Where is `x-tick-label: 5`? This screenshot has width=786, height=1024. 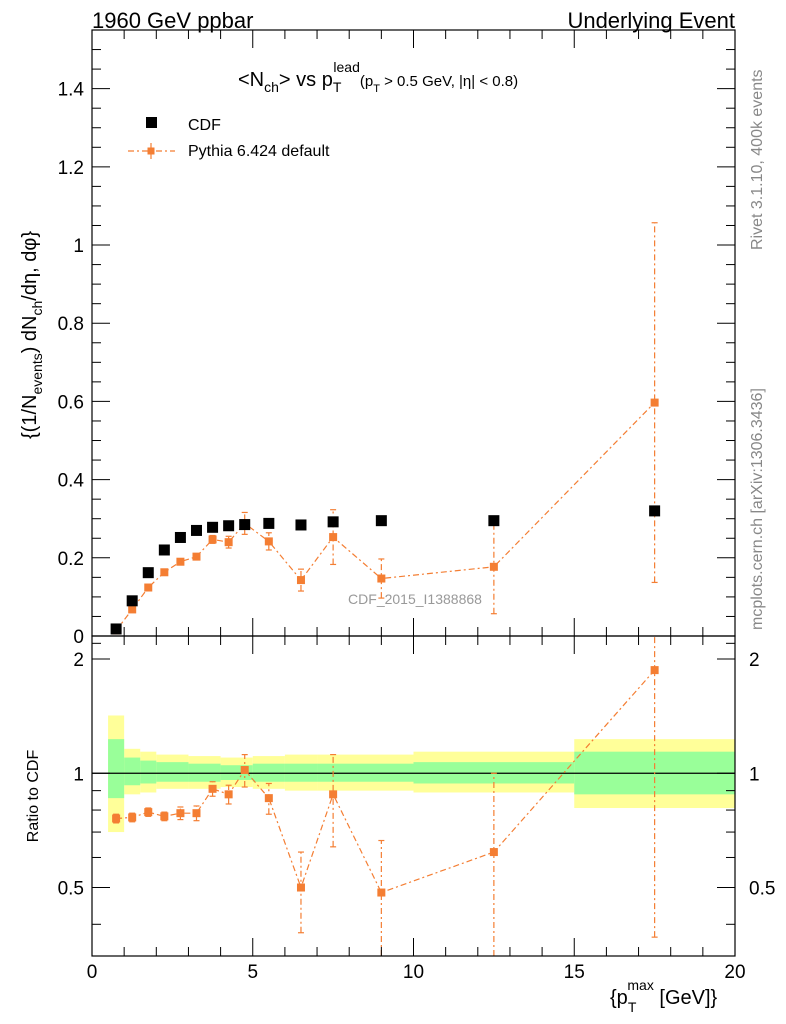 x-tick-label: 5 is located at coordinates (252, 972).